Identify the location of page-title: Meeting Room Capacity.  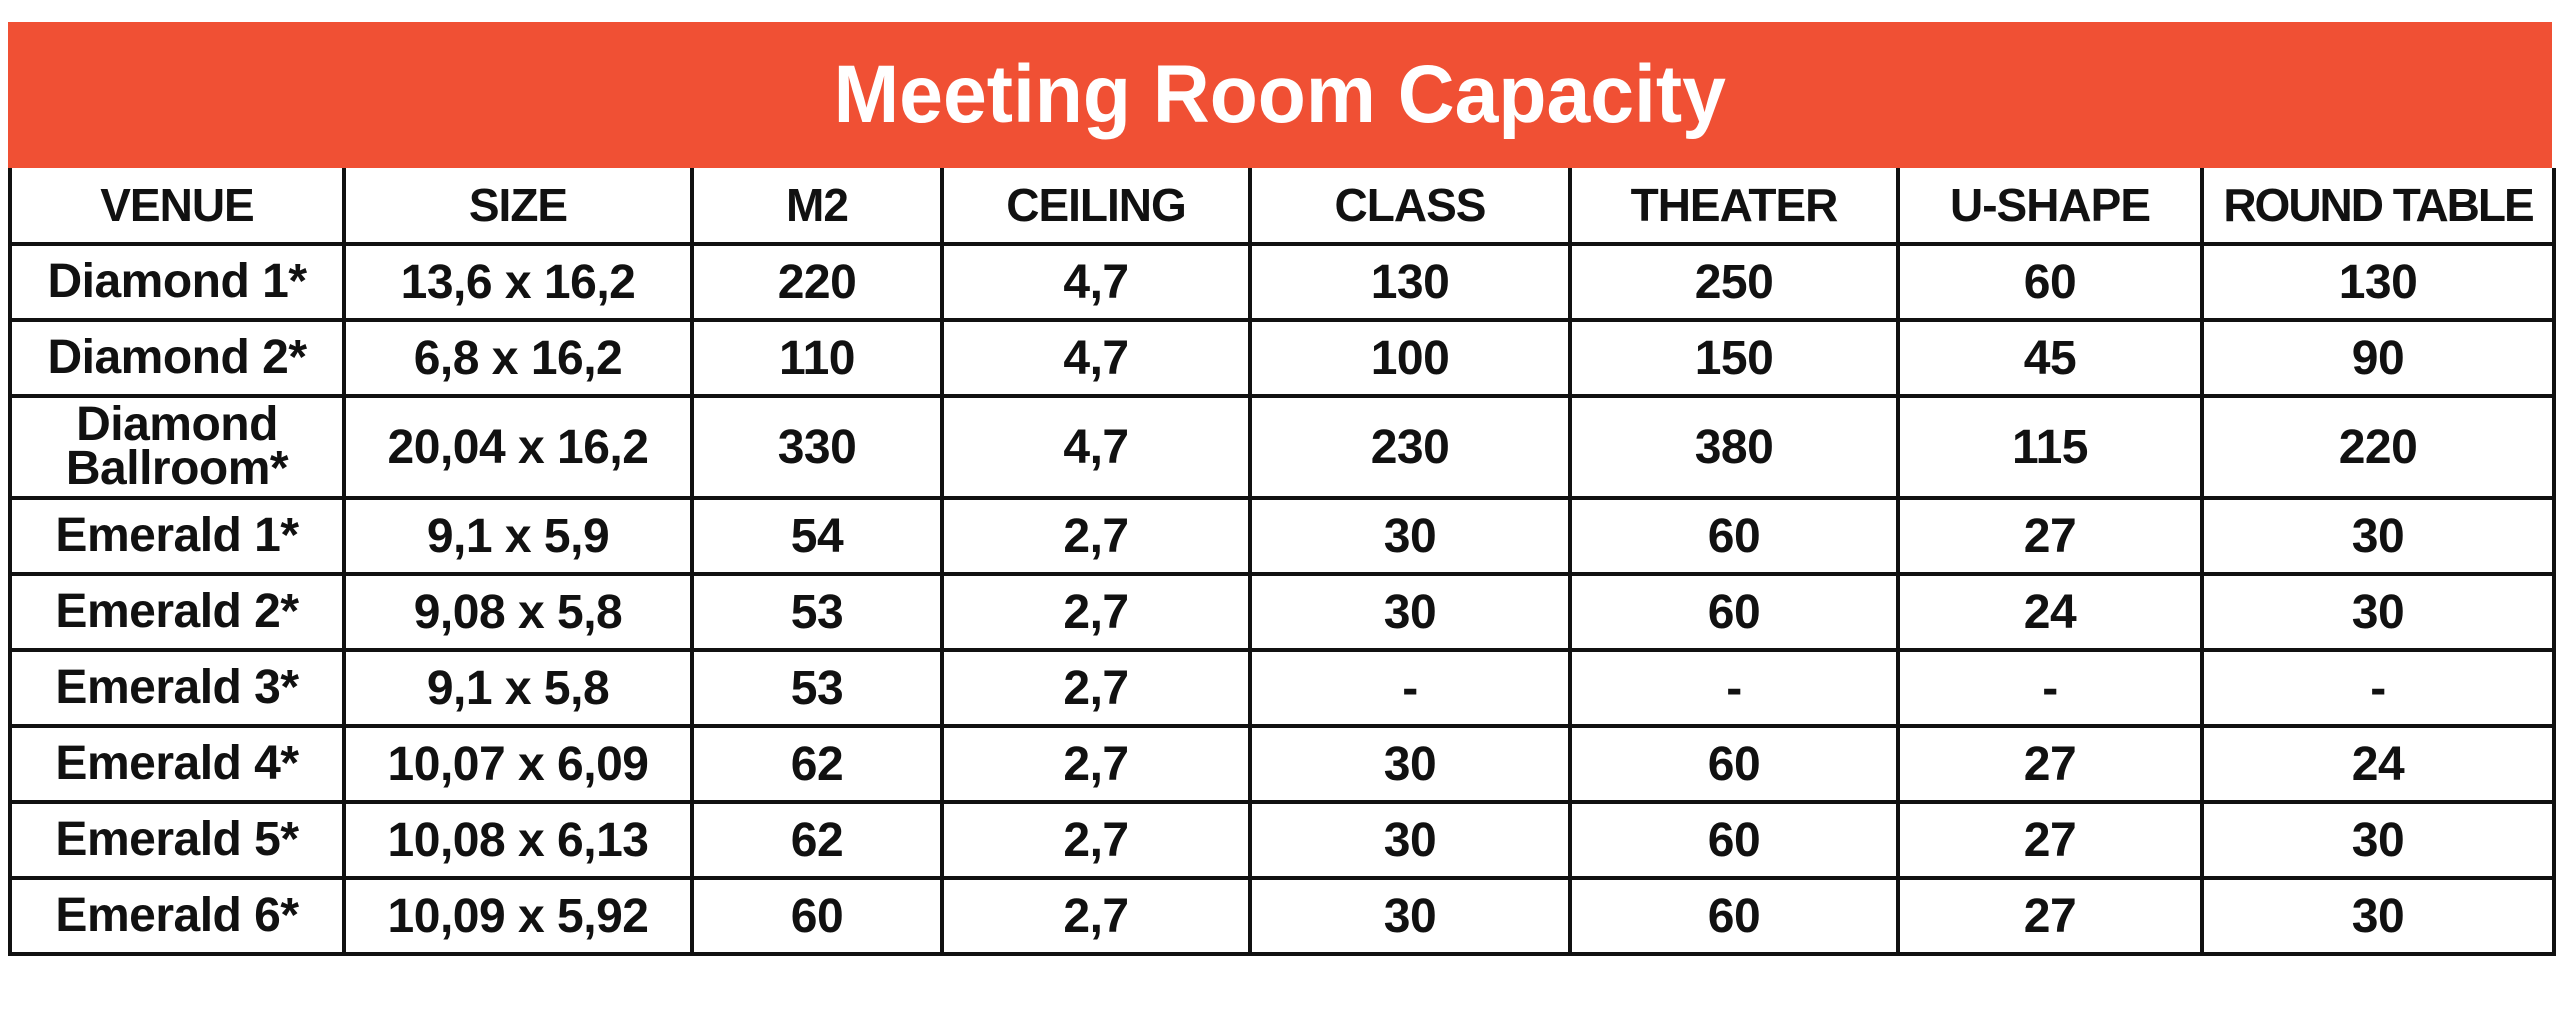
(1280, 94).